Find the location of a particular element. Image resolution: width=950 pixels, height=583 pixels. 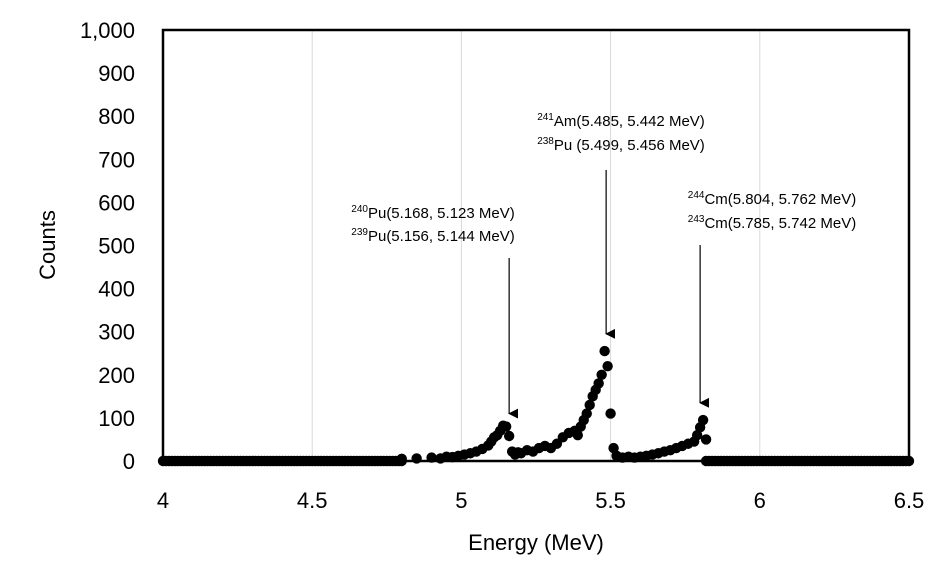

annotation-label: 243Cm(5.785, 5.742 MeV) is located at coordinates (772, 223).